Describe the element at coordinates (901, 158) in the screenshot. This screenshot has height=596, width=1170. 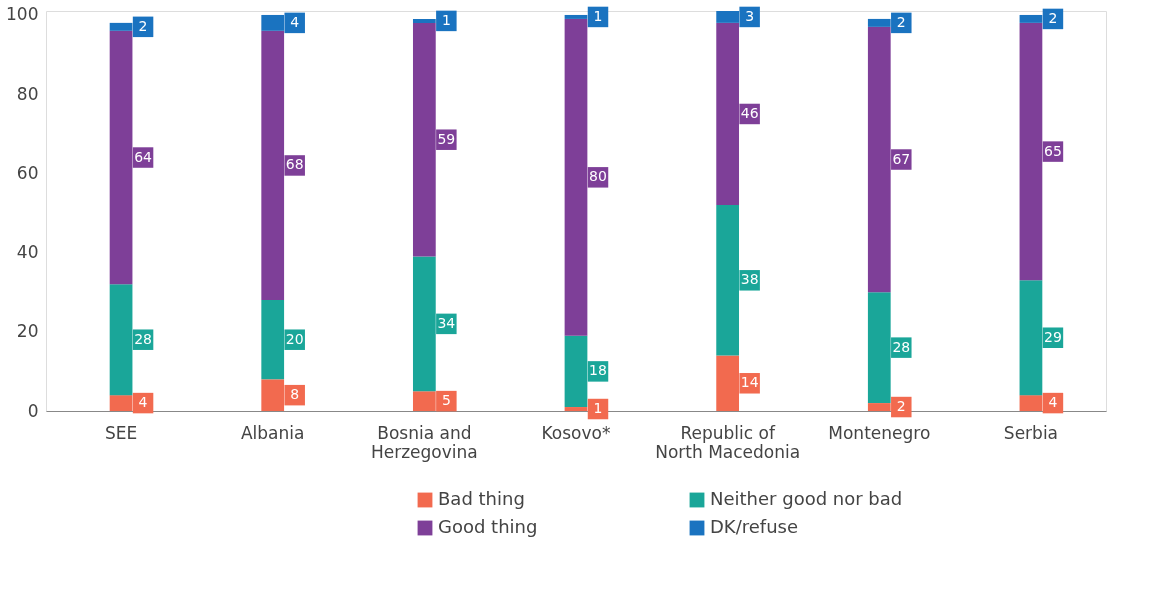
I see `data-label: 67` at that location.